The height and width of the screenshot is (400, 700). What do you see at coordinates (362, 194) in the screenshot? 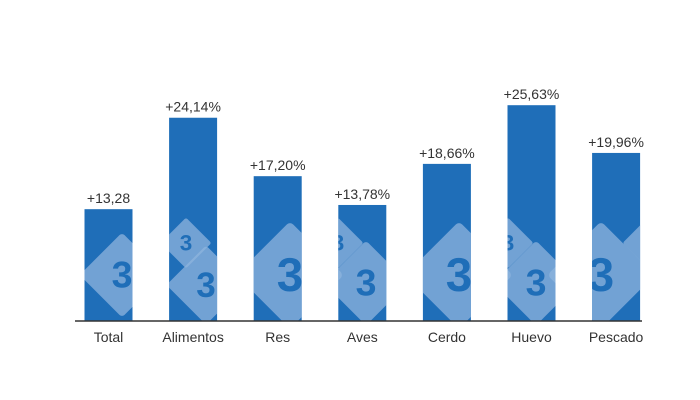
I see `data-label: +13,78%` at bounding box center [362, 194].